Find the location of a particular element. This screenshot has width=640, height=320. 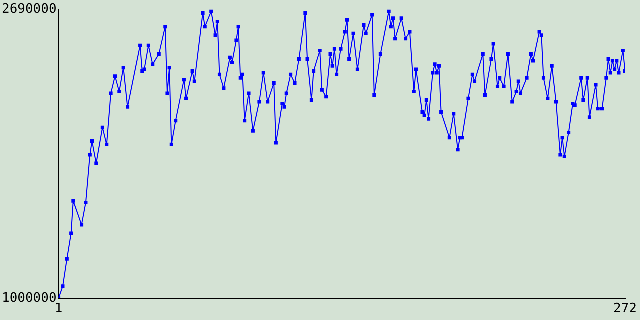

x-tick-label: 272 is located at coordinates (625, 309).